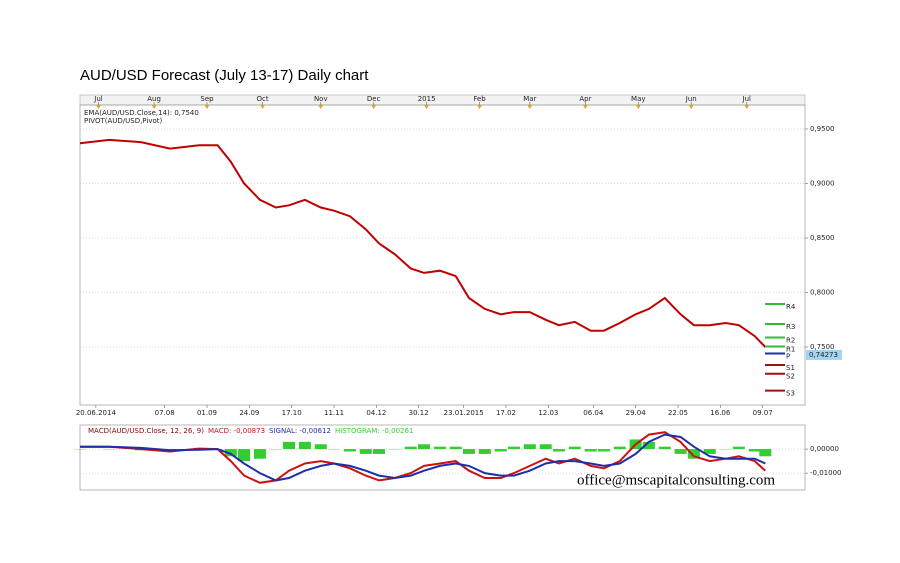  I want to click on last-price-label: 0,74273, so click(823, 355).